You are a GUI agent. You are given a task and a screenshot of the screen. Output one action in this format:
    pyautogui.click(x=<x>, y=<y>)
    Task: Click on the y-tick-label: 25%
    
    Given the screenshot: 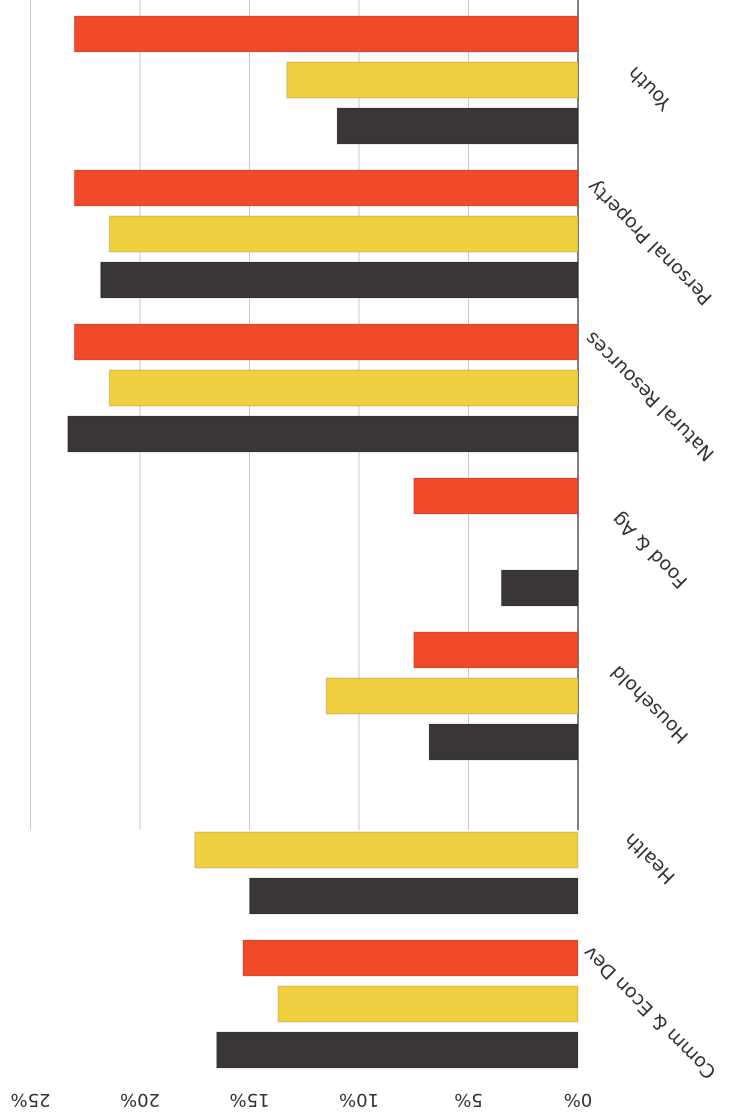 What is the action you would take?
    pyautogui.click(x=30, y=1099)
    